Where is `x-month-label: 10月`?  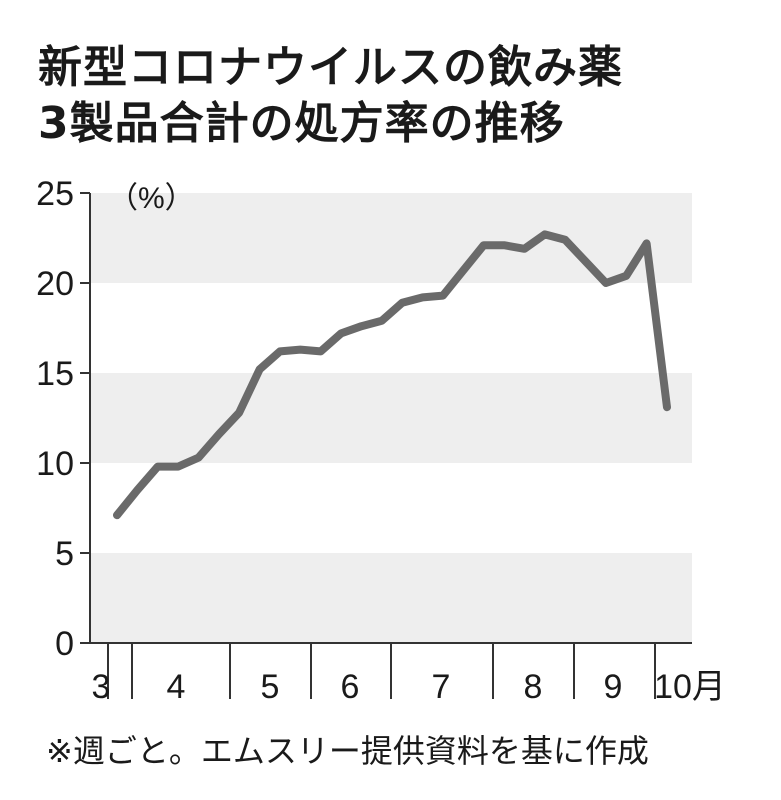
x-month-label: 10月 is located at coordinates (690, 687).